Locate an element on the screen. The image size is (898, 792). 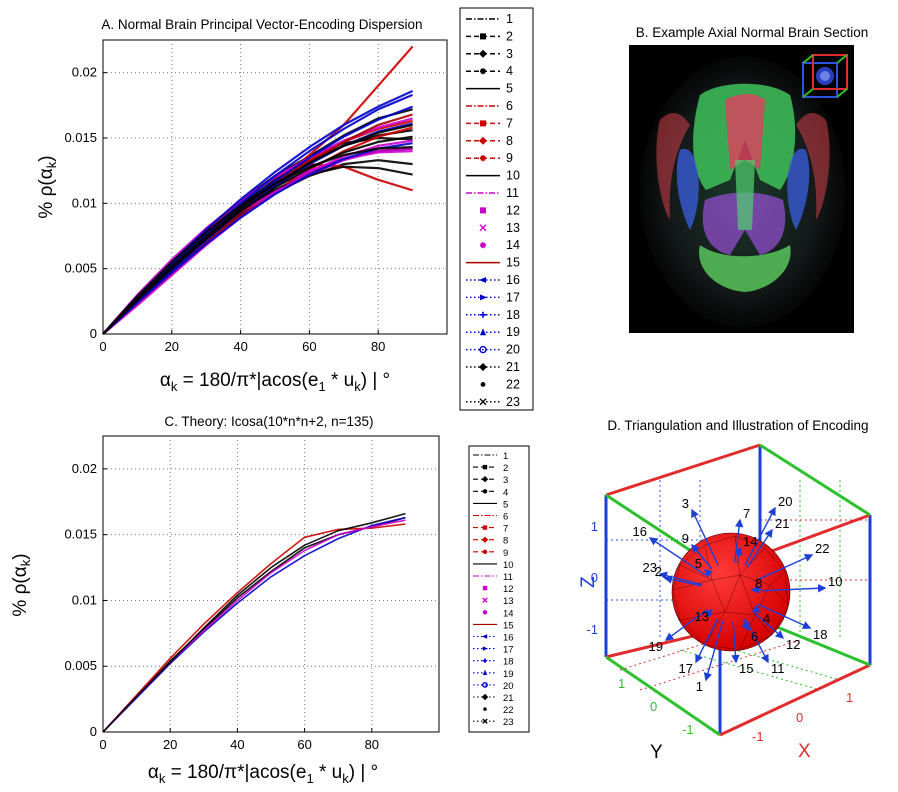
y-tick-1: 1 is located at coordinates (621, 683).